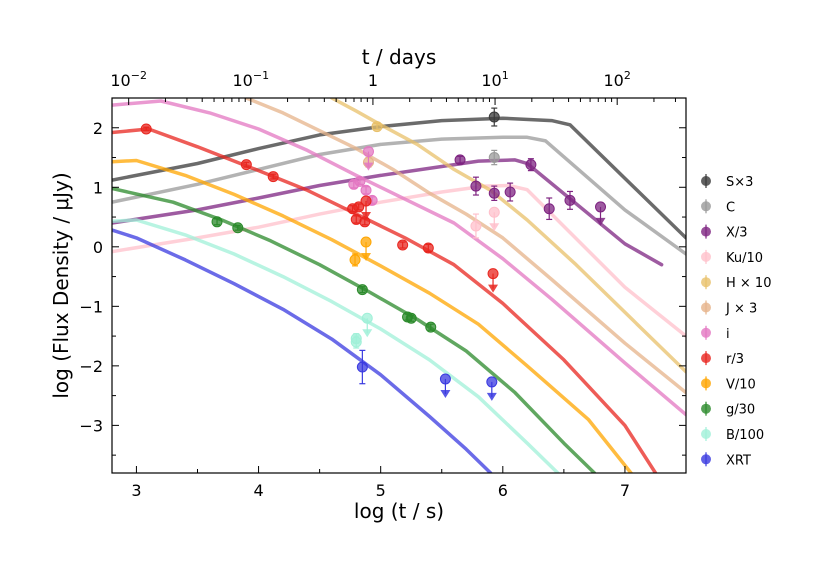 This screenshot has width=831, height=574. Describe the element at coordinates (625, 490) in the screenshot. I see `x-tick-label: 7` at that location.